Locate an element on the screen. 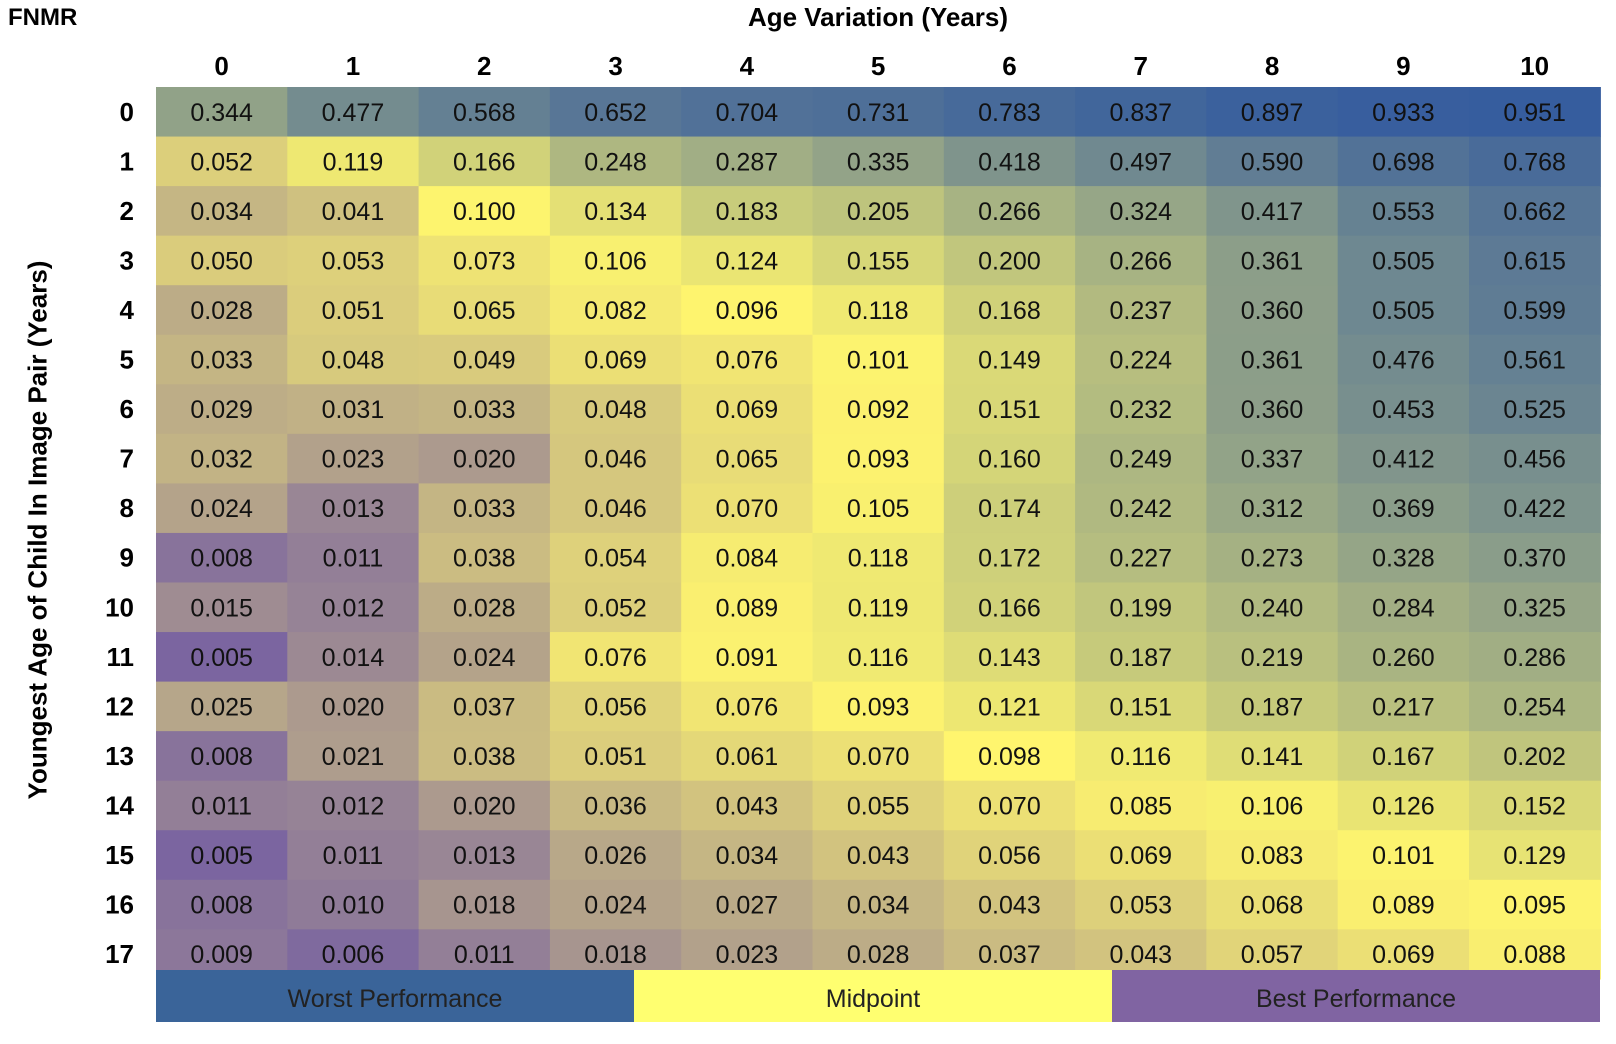 The width and height of the screenshot is (1616, 1044). cell-value-label: 0.095 is located at coordinates (1534, 906).